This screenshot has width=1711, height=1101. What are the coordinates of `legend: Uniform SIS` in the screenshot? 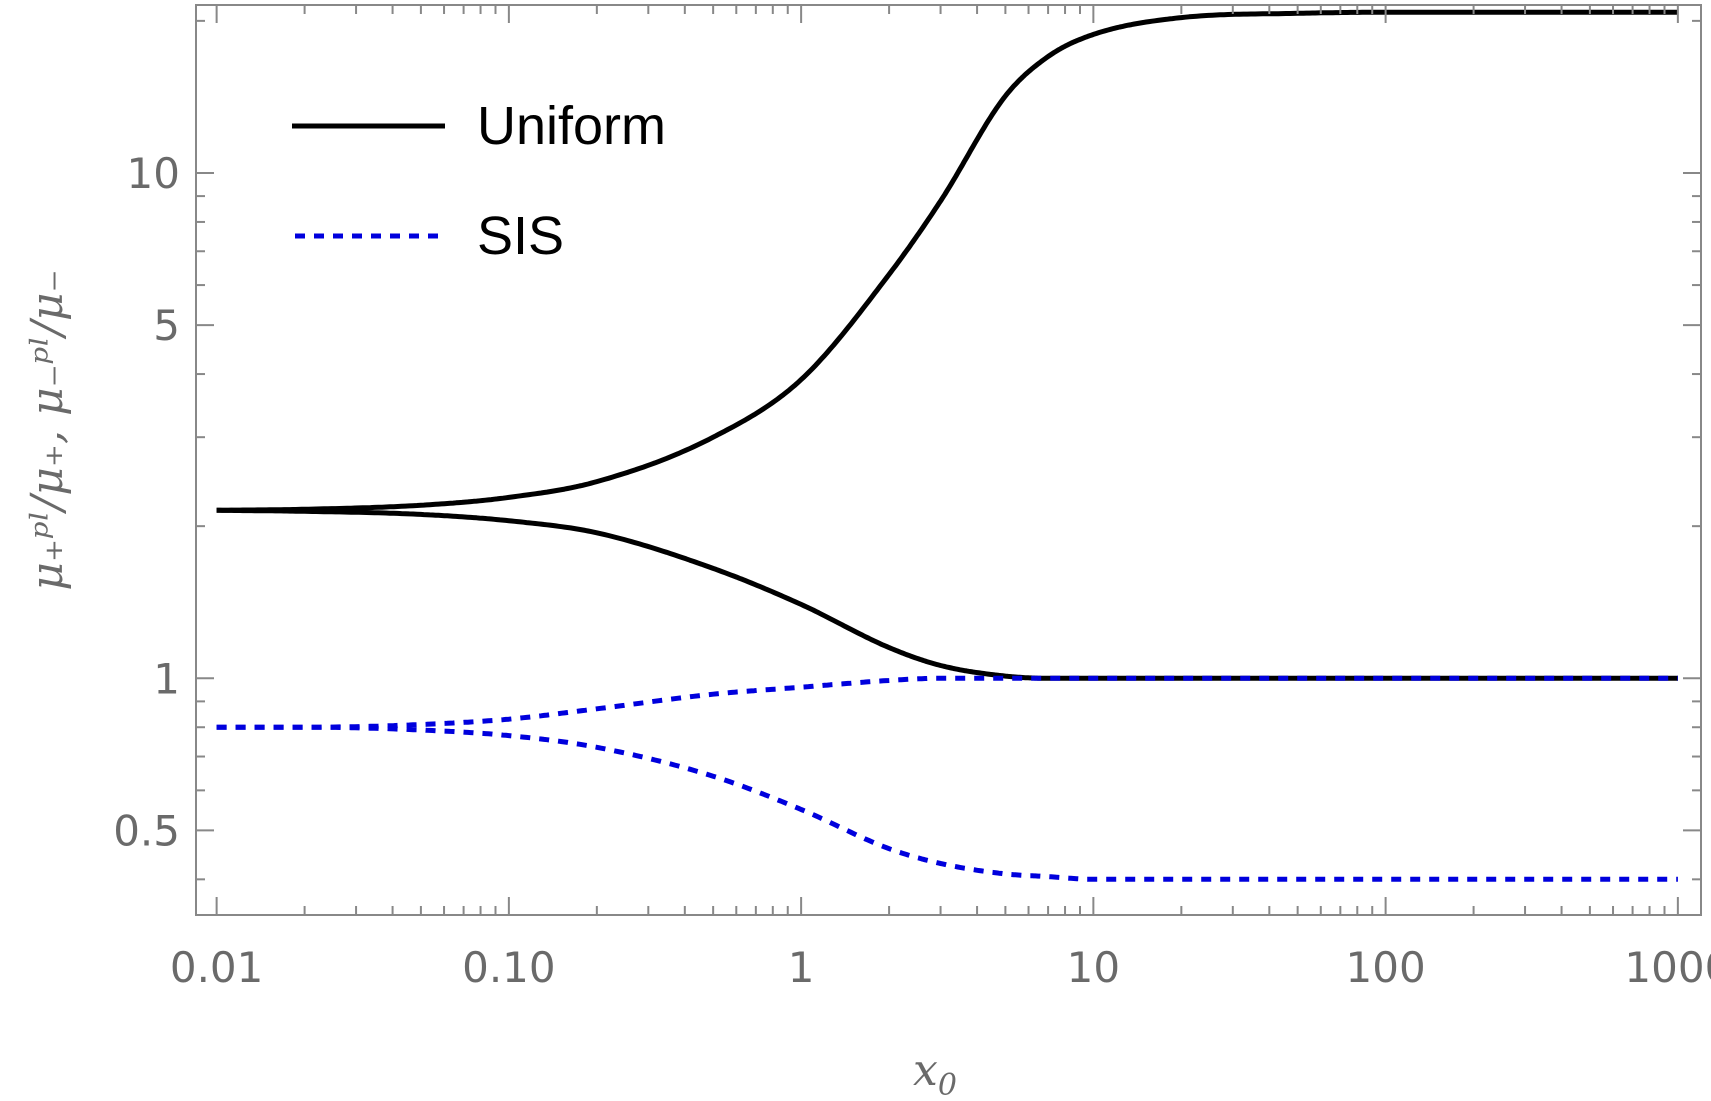 It's located at (479, 181).